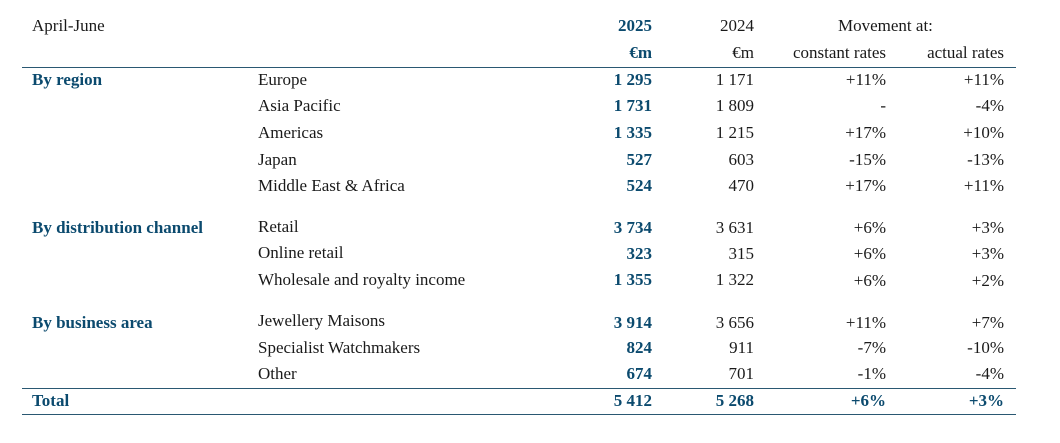 The image size is (1060, 443). I want to click on row-label: Specialist Watchmakers, so click(339, 347).